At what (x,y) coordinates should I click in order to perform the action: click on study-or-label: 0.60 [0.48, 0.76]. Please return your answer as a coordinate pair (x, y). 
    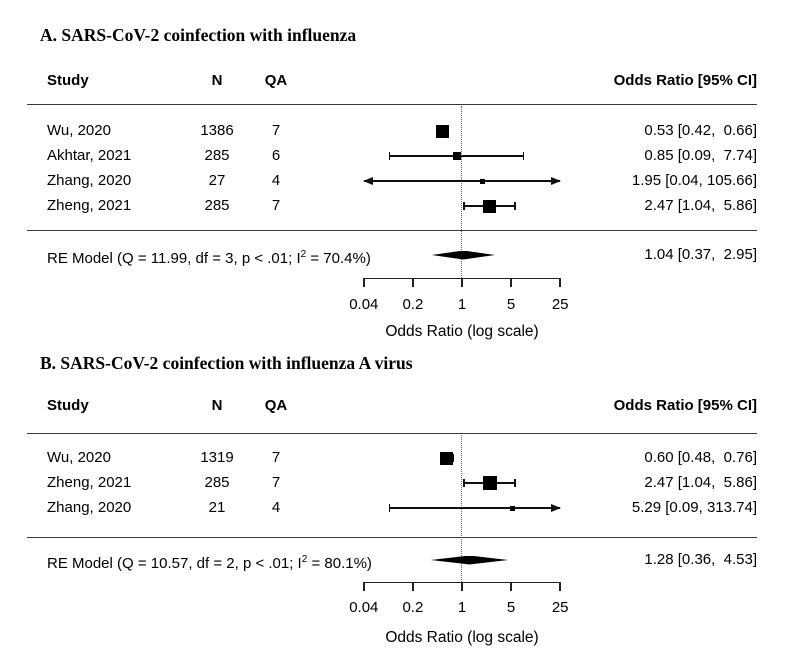
    Looking at the image, I should click on (700, 457).